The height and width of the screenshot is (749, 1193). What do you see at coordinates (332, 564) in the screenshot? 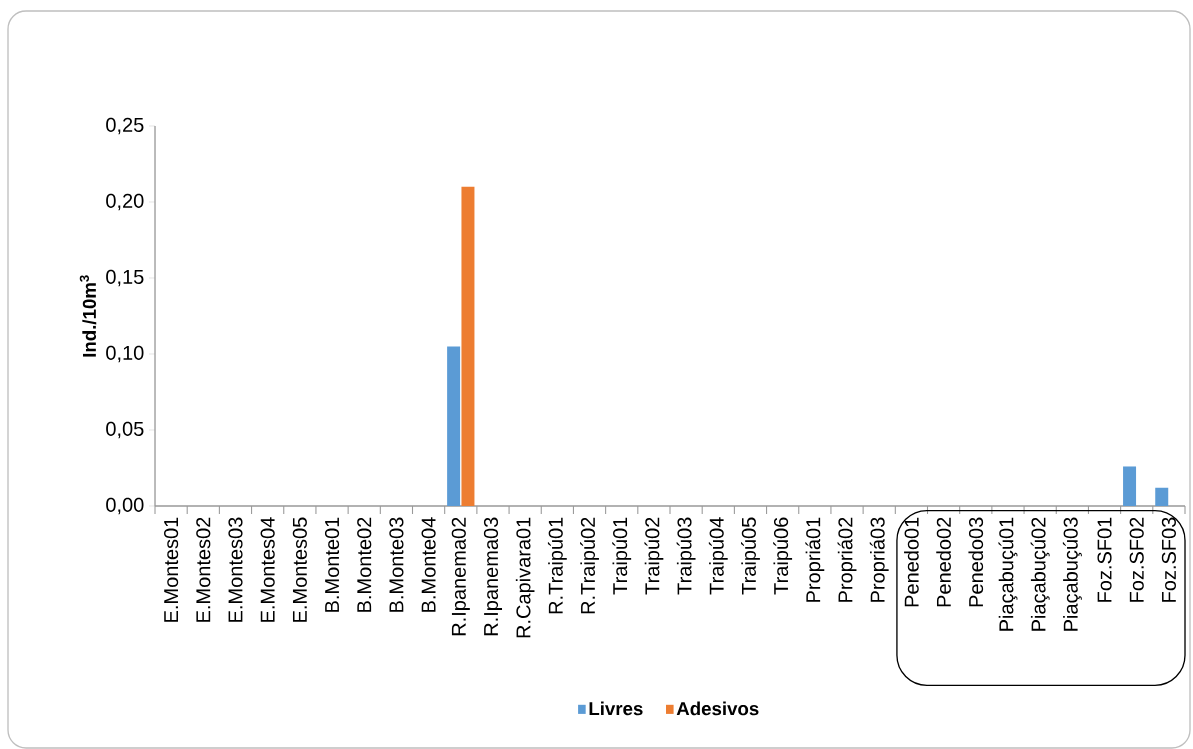
I see `x-tick-label: B.Monte01` at bounding box center [332, 564].